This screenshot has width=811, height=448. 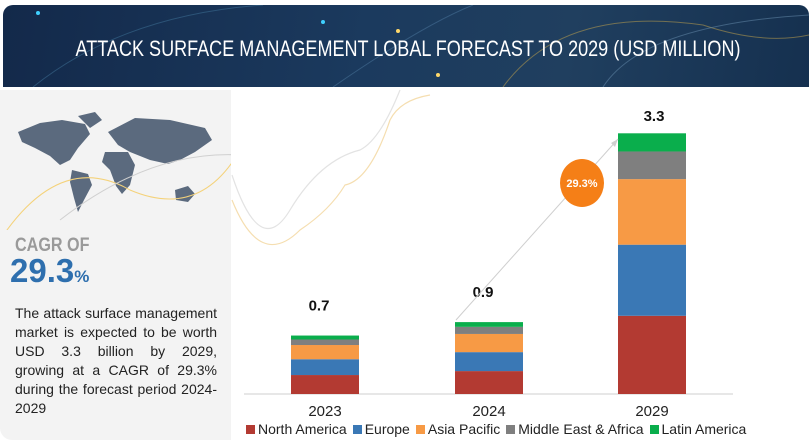 I want to click on cagr-value: 29.3%, so click(x=49, y=271).